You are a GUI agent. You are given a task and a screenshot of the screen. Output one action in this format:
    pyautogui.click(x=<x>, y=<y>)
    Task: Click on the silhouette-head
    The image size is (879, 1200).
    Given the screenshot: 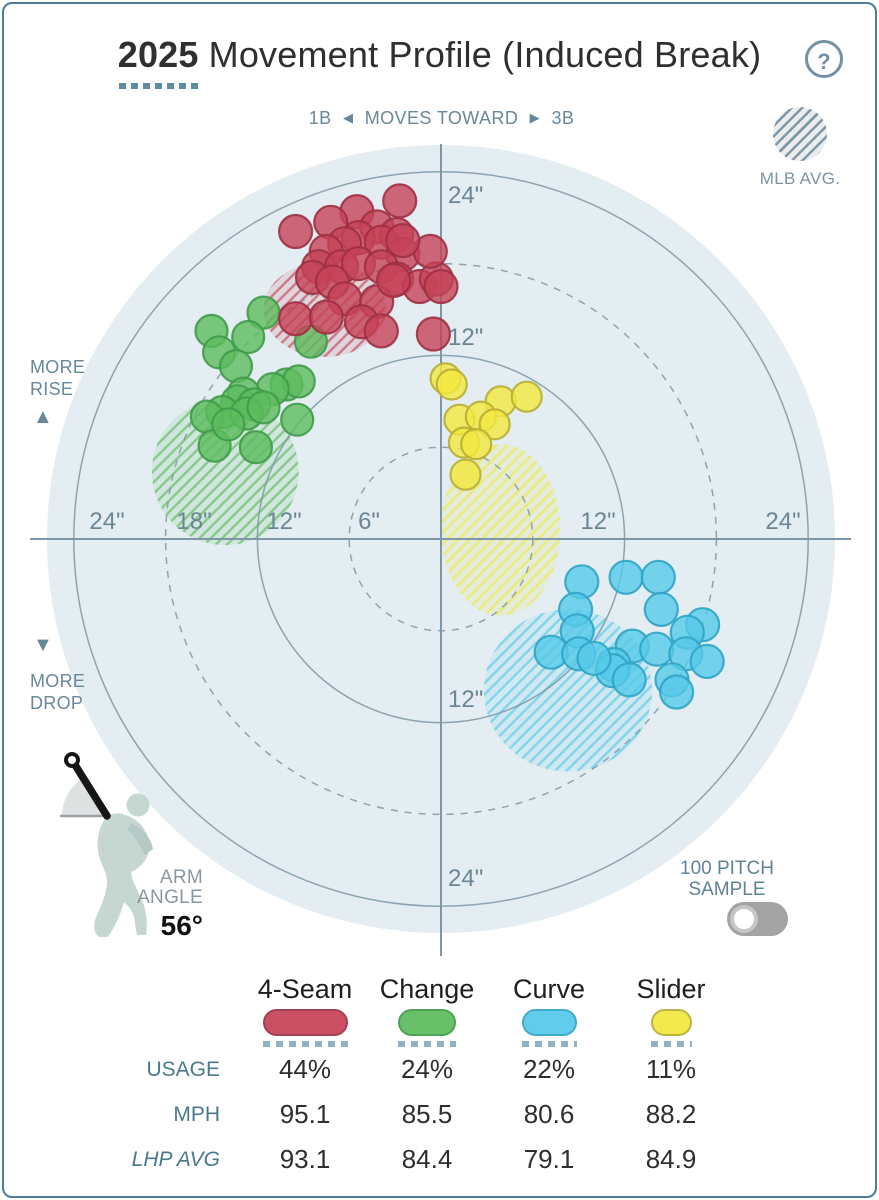 What is the action you would take?
    pyautogui.click(x=138, y=805)
    